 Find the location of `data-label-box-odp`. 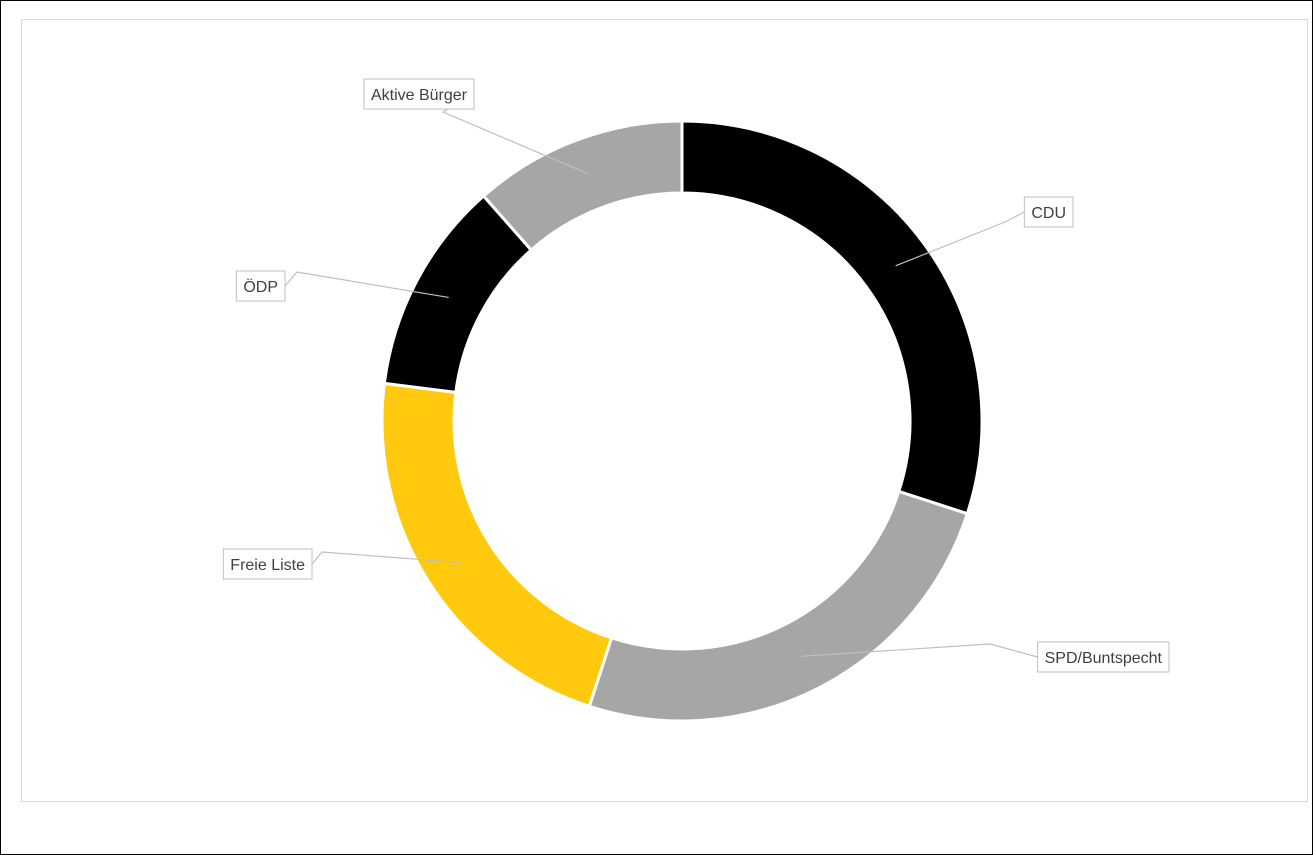

data-label-box-odp is located at coordinates (260, 286).